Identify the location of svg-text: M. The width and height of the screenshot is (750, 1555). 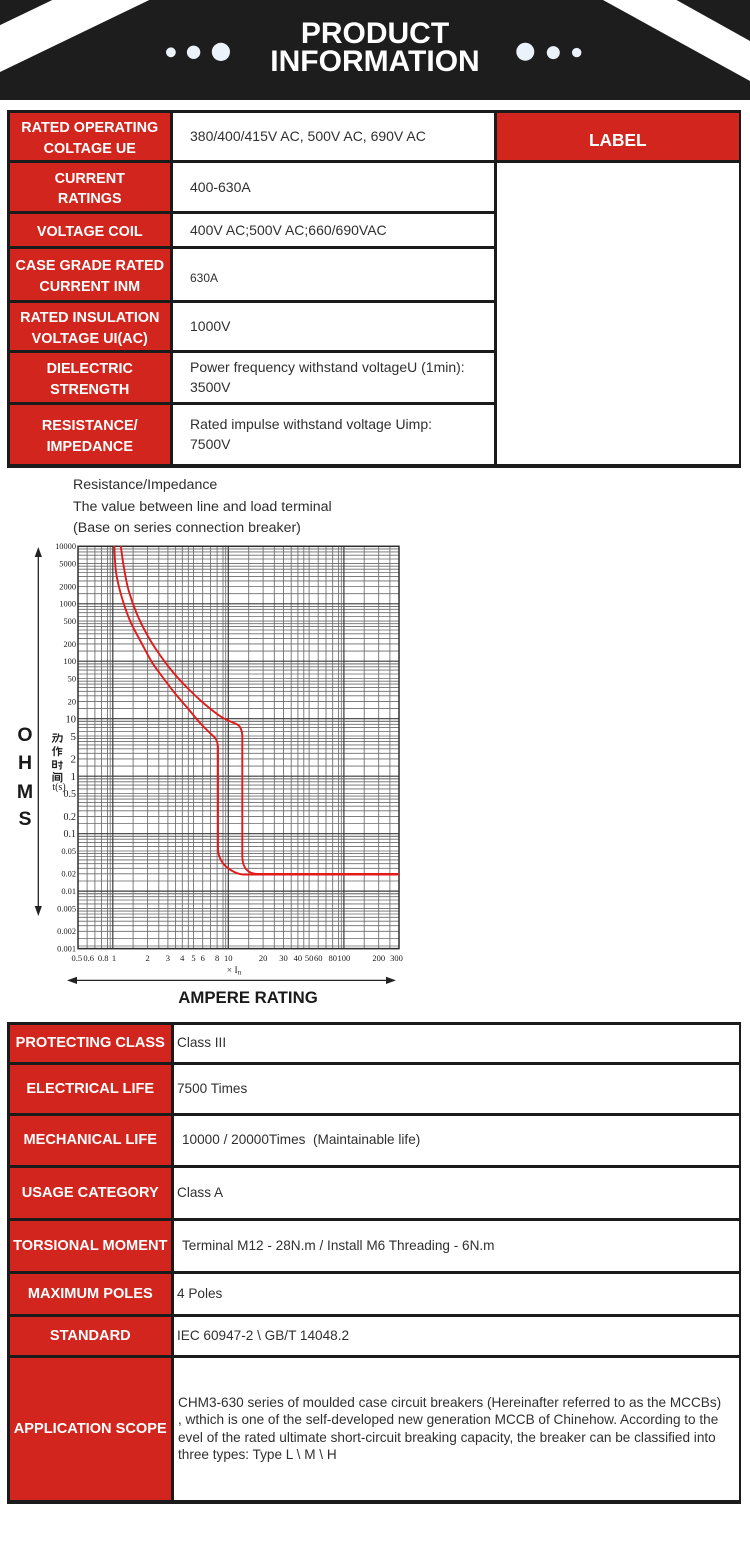
(25, 792).